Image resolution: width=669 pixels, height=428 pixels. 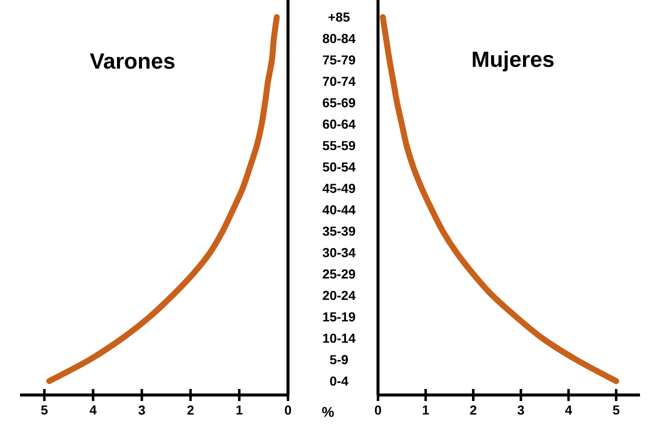 What do you see at coordinates (339, 209) in the screenshot?
I see `y-tick-label: 40-44` at bounding box center [339, 209].